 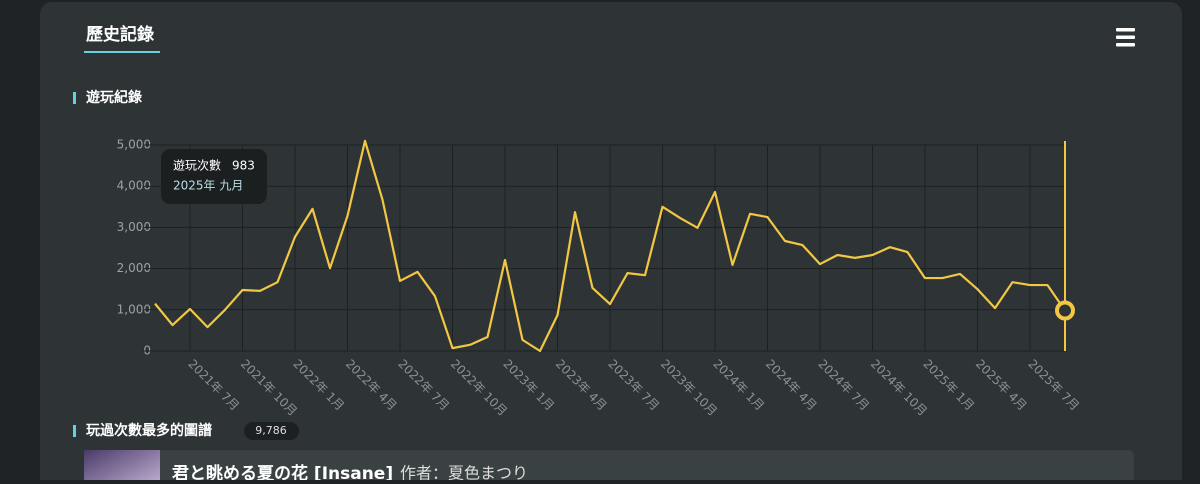 What do you see at coordinates (134, 145) in the screenshot?
I see `y-tick-label: 5,000` at bounding box center [134, 145].